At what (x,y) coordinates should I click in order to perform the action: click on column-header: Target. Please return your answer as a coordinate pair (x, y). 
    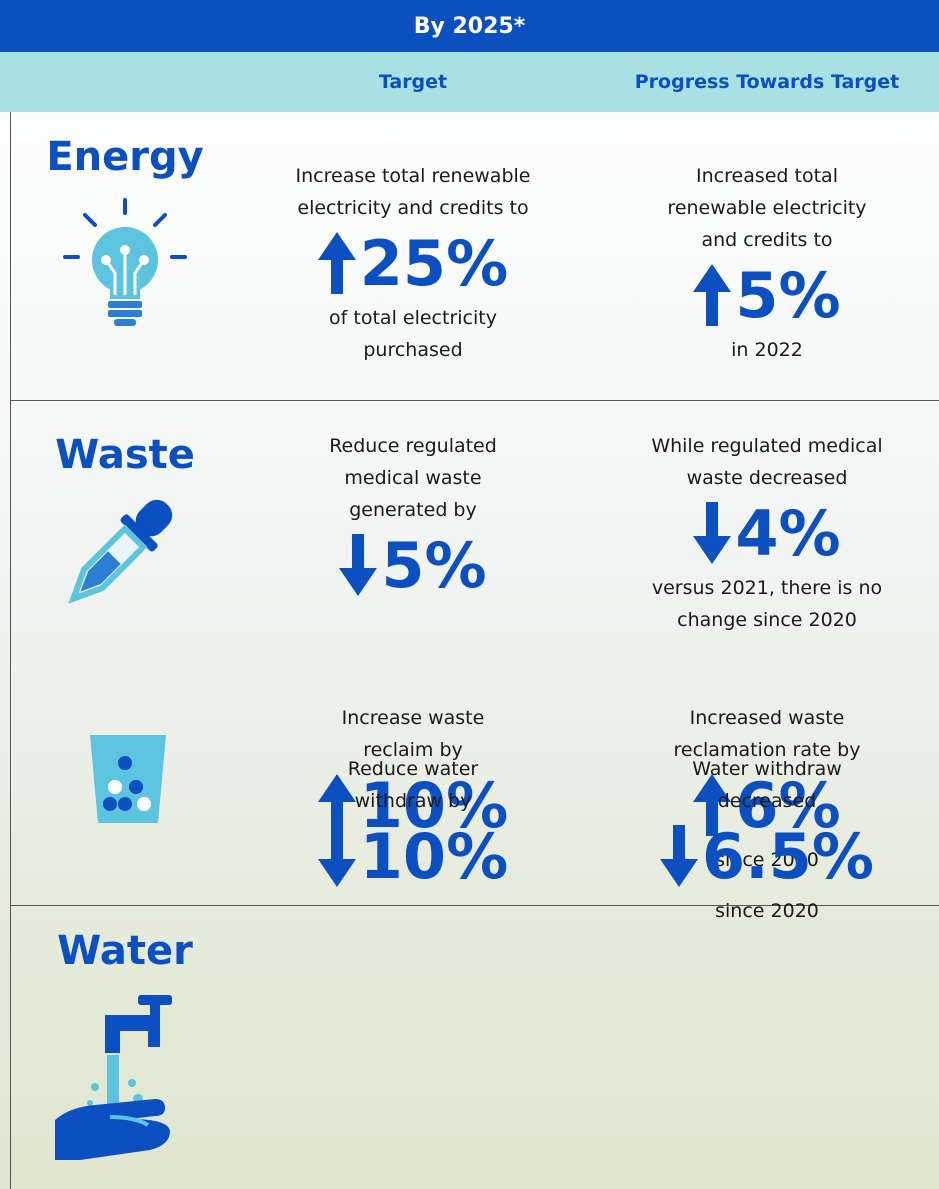
    Looking at the image, I should click on (413, 82).